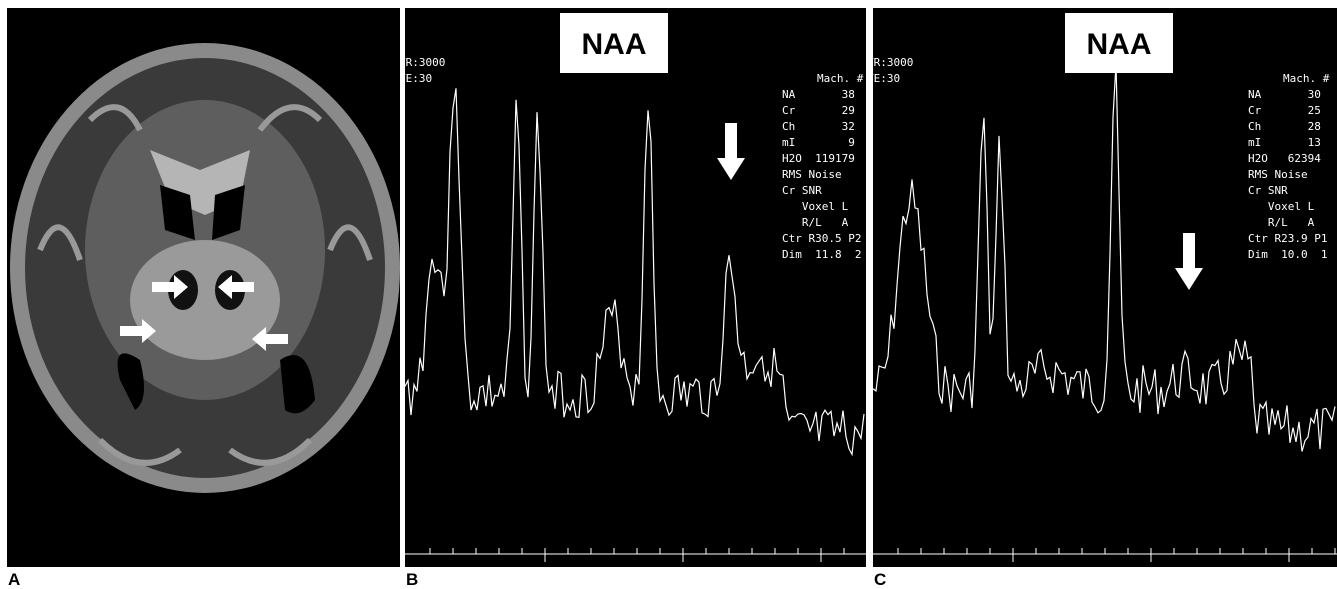 Image resolution: width=1337 pixels, height=589 pixels. I want to click on panel-label: C, so click(880, 579).